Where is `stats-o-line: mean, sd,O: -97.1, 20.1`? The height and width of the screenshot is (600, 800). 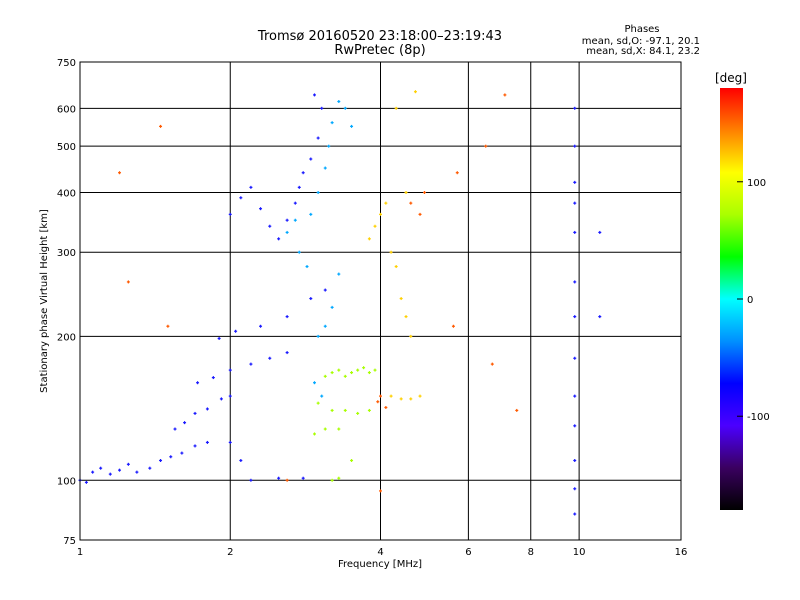 stats-o-line: mean, sd,O: -97.1, 20.1 is located at coordinates (641, 41).